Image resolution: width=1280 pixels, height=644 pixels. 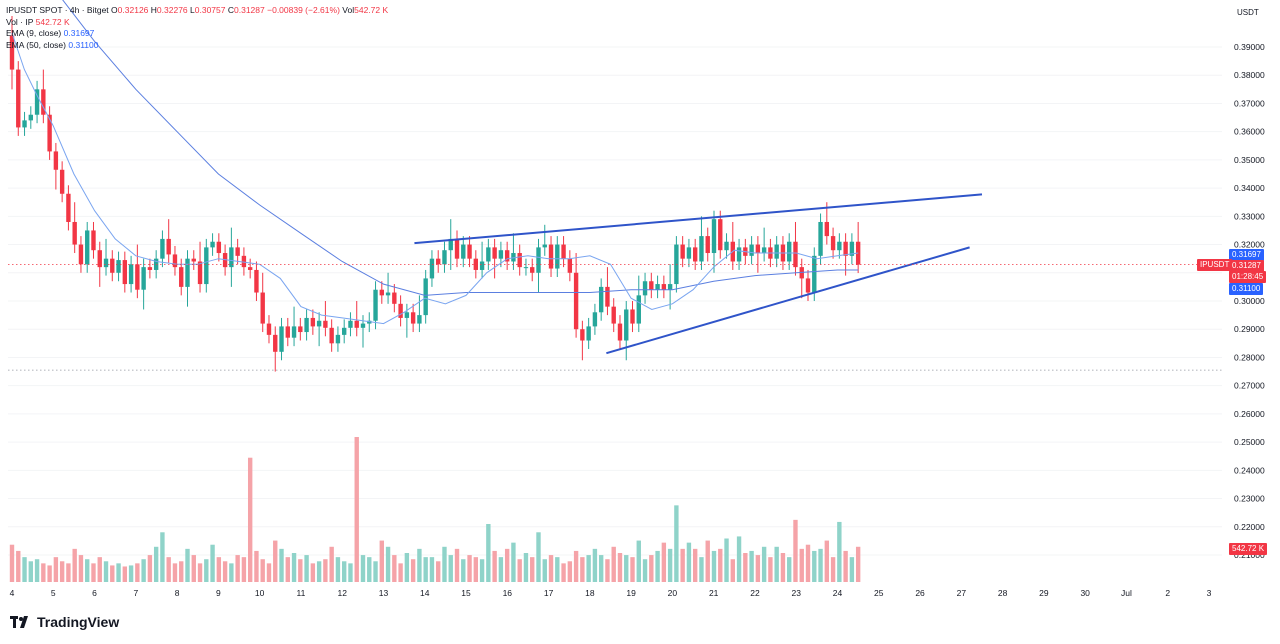 I want to click on time-tick-label: 26, so click(x=920, y=593).